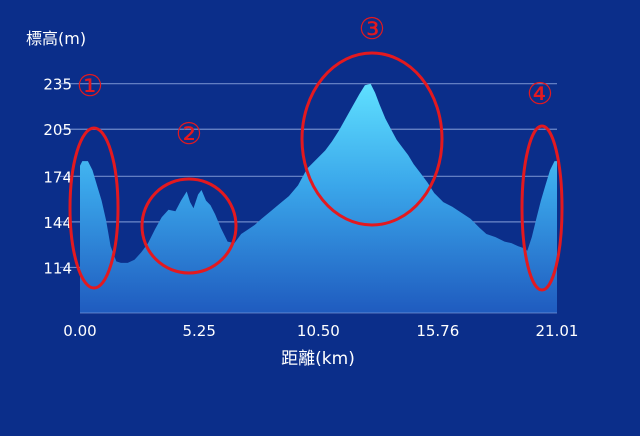  Describe the element at coordinates (90, 86) in the screenshot. I see `annotation-label-1: ①` at that location.